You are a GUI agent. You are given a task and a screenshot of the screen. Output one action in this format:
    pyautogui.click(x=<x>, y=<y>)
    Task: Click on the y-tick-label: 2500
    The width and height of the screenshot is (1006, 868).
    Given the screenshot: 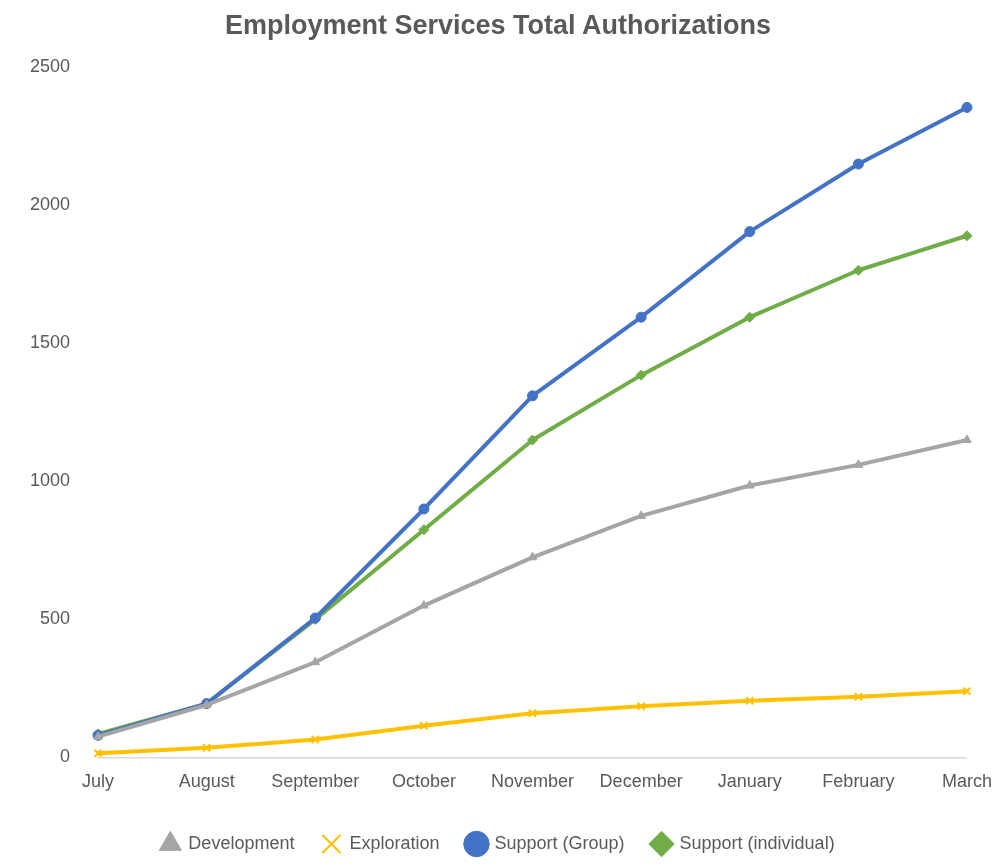 What is the action you would take?
    pyautogui.click(x=50, y=66)
    